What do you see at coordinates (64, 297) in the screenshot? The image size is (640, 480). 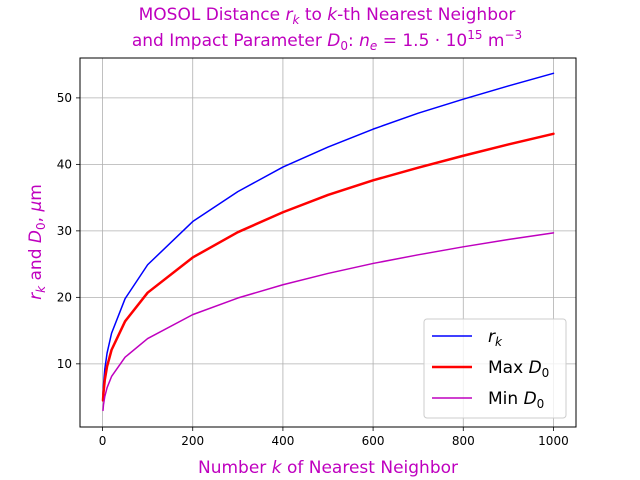 I see `y-tick-label: 20` at bounding box center [64, 297].